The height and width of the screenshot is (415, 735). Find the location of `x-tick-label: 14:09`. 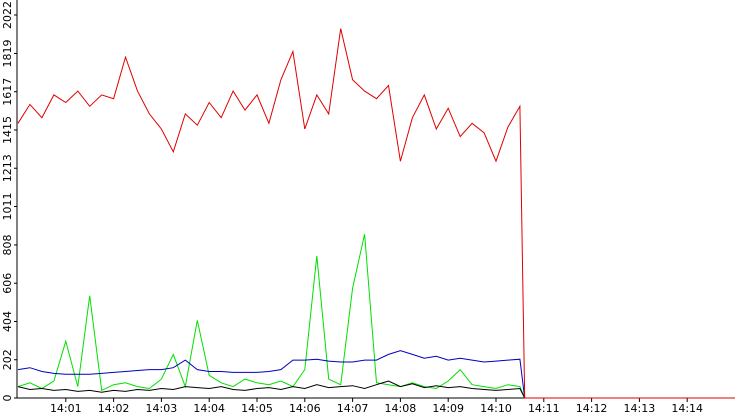

x-tick-label: 14:09 is located at coordinates (448, 408).